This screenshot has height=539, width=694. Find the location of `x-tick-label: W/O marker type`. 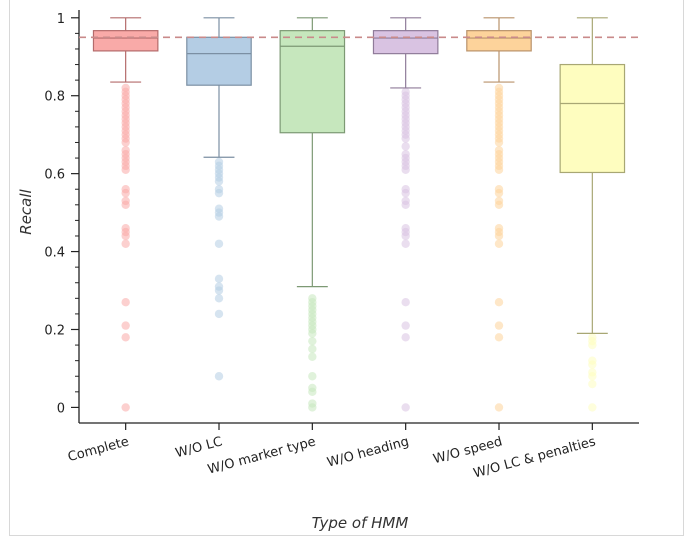

x-tick-label: W/O marker type is located at coordinates (261, 455).